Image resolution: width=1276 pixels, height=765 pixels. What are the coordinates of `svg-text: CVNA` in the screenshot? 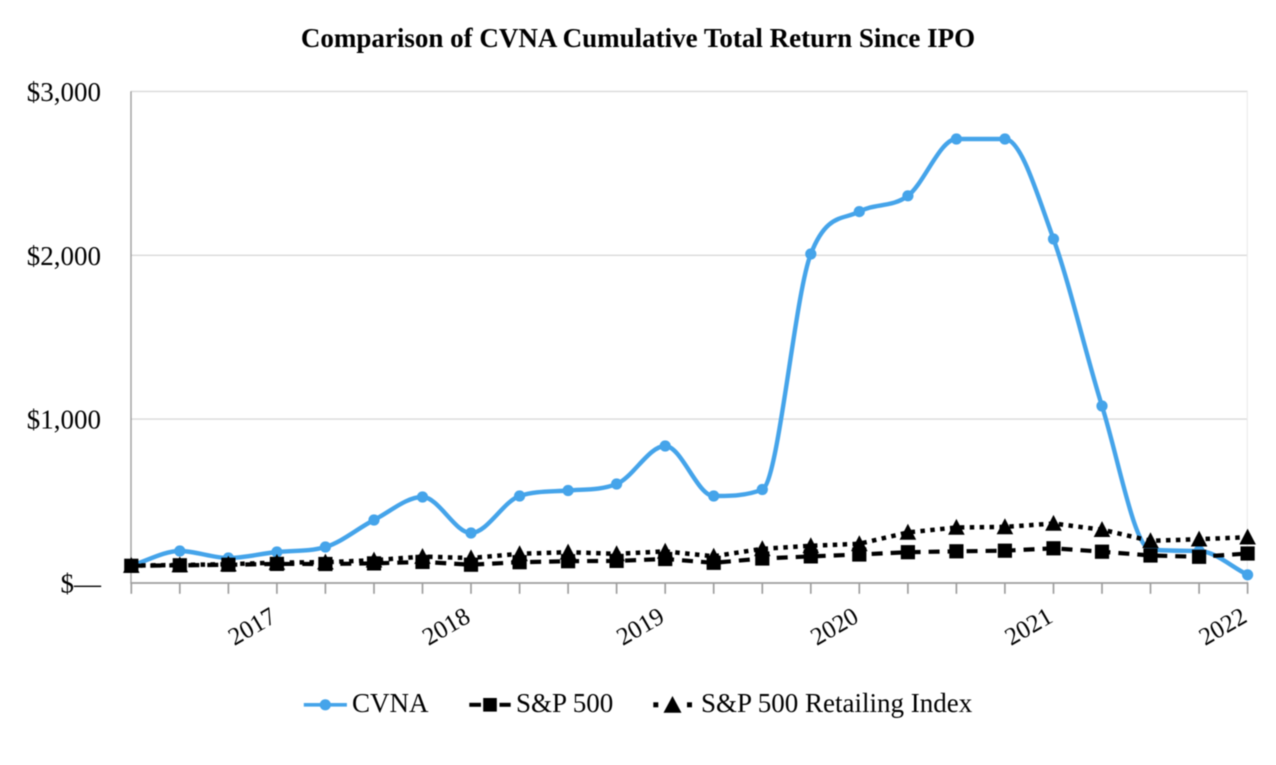 It's located at (390, 703).